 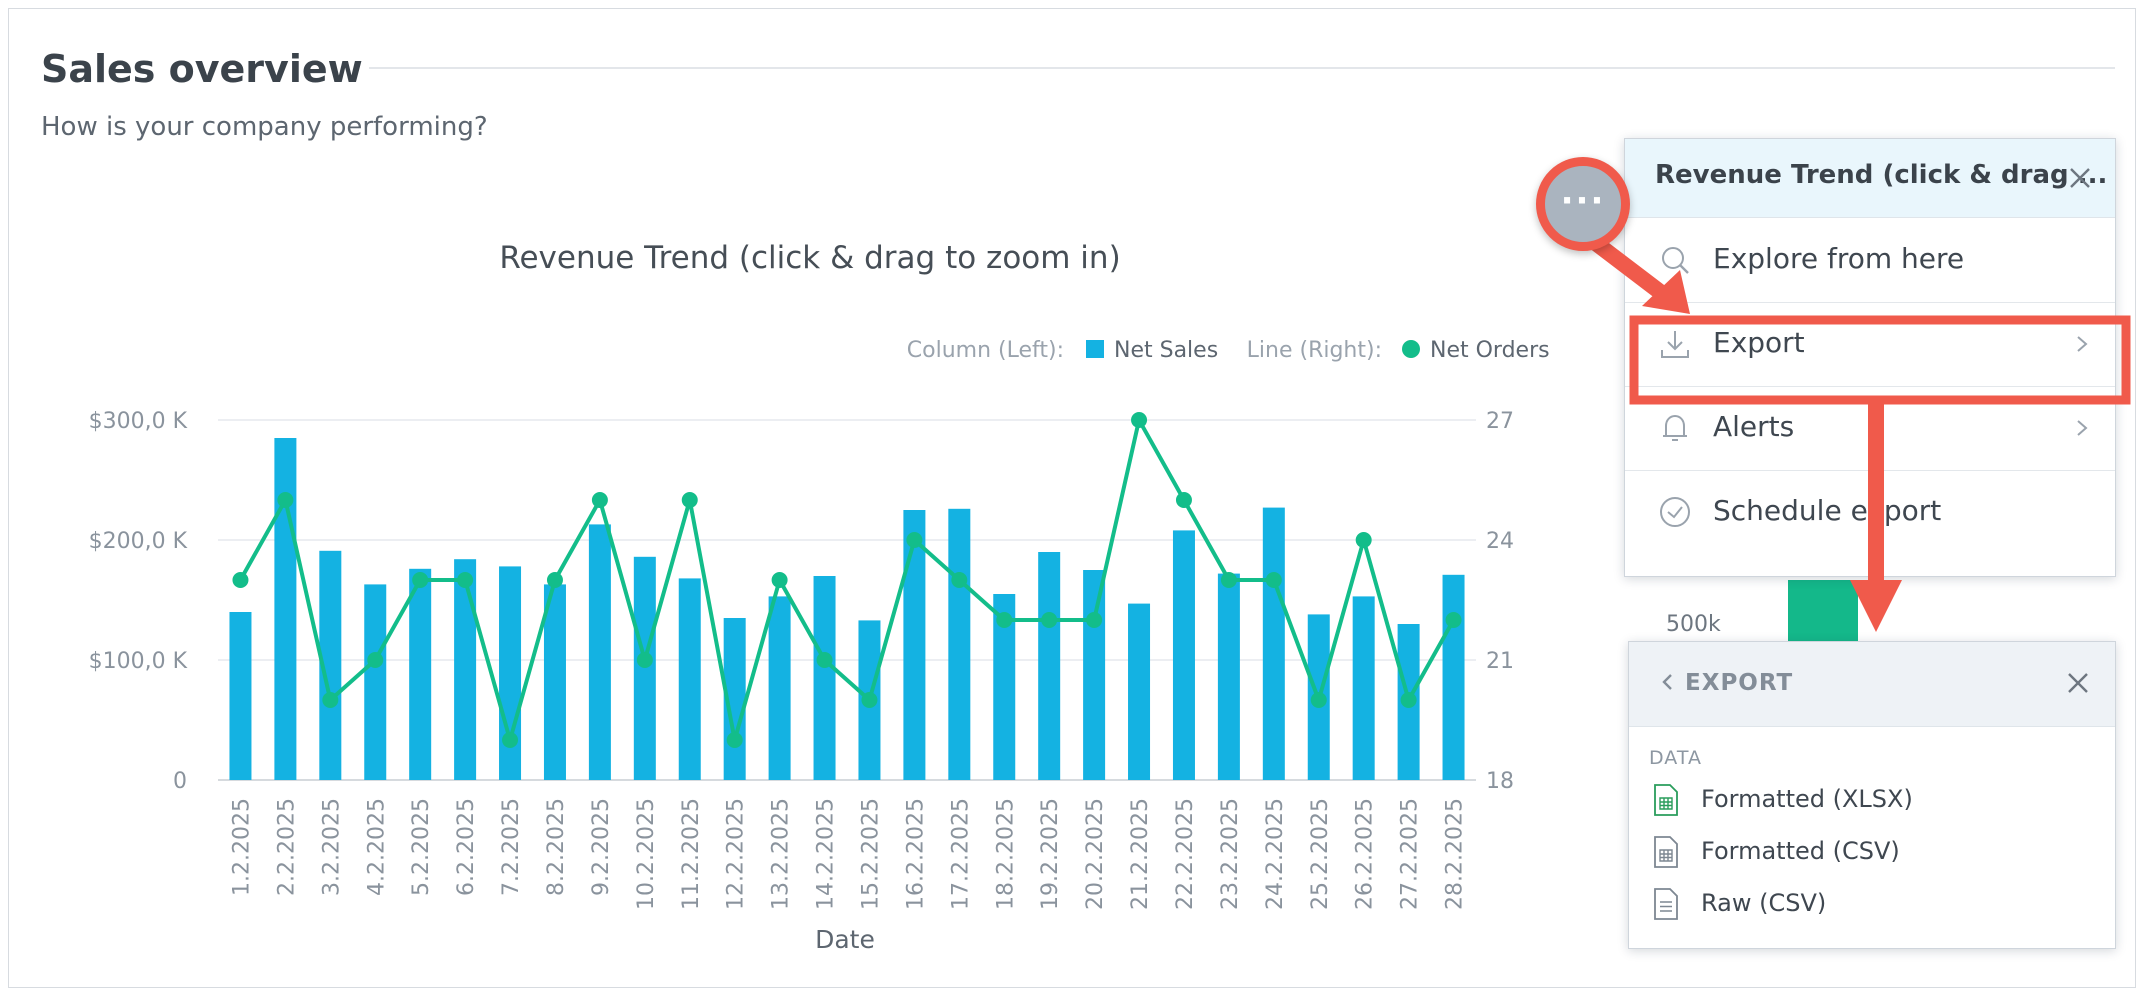 I want to click on x-tick-label: 3.2.2025, so click(x=331, y=847).